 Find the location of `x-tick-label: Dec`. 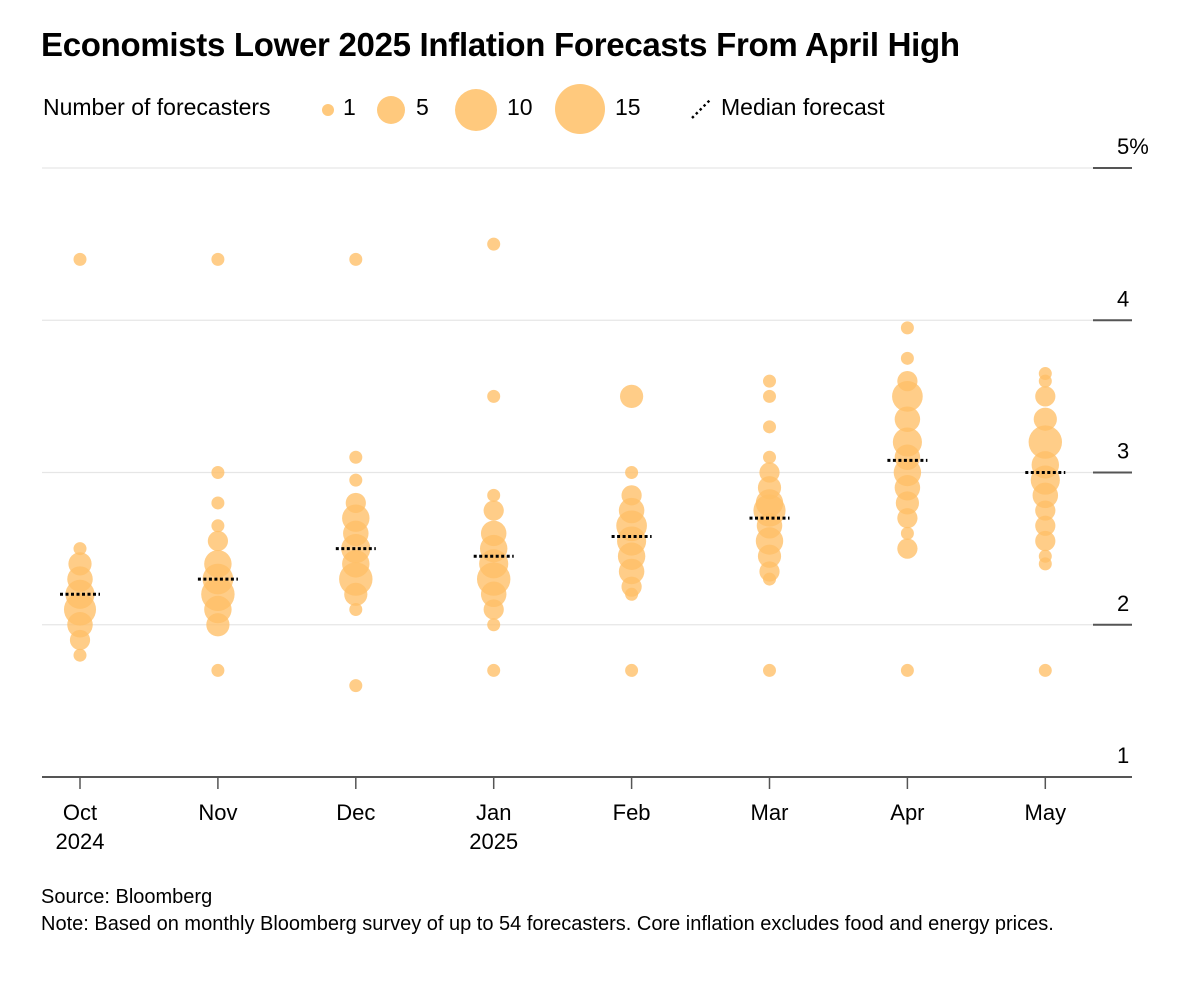

x-tick-label: Dec is located at coordinates (355, 812).